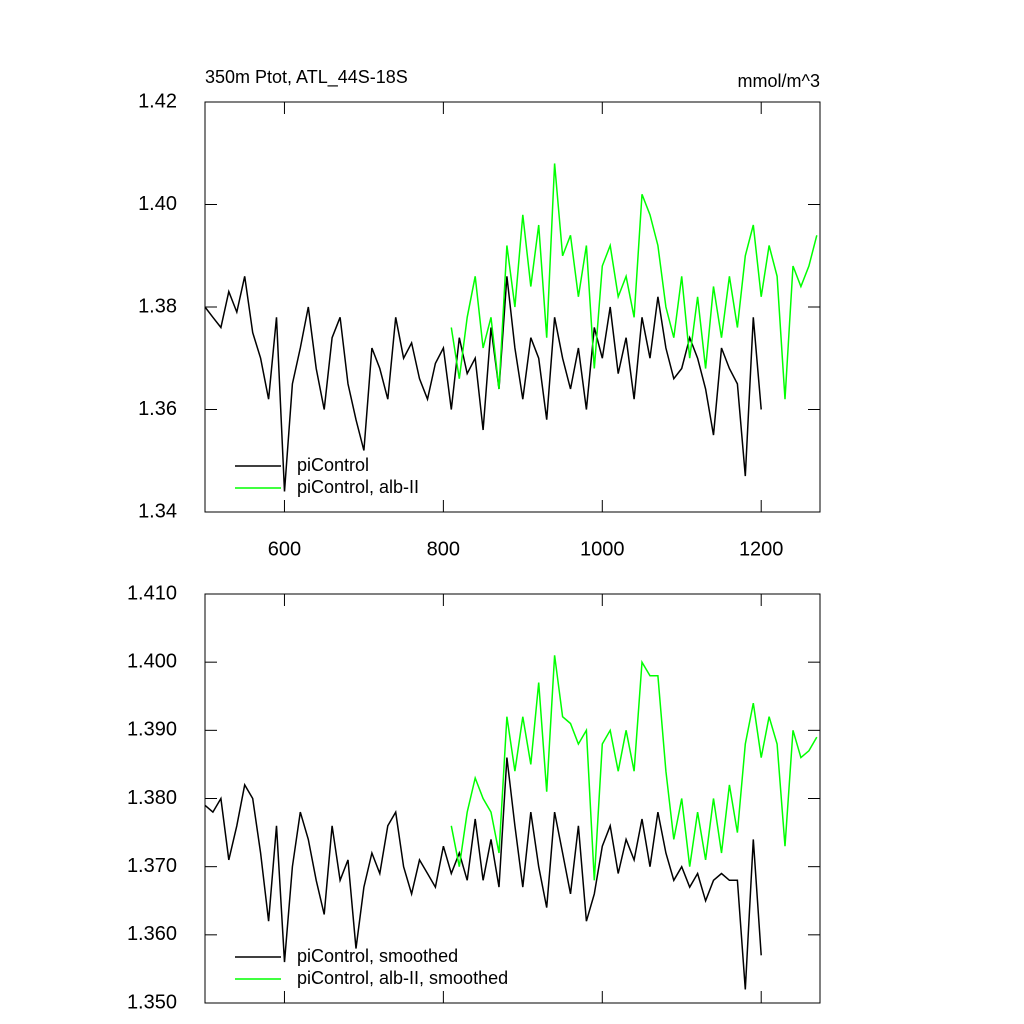 Image resolution: width=1024 pixels, height=1024 pixels. Describe the element at coordinates (306, 77) in the screenshot. I see `chart-title: 350m Ptot, ATL_44S-18S` at that location.